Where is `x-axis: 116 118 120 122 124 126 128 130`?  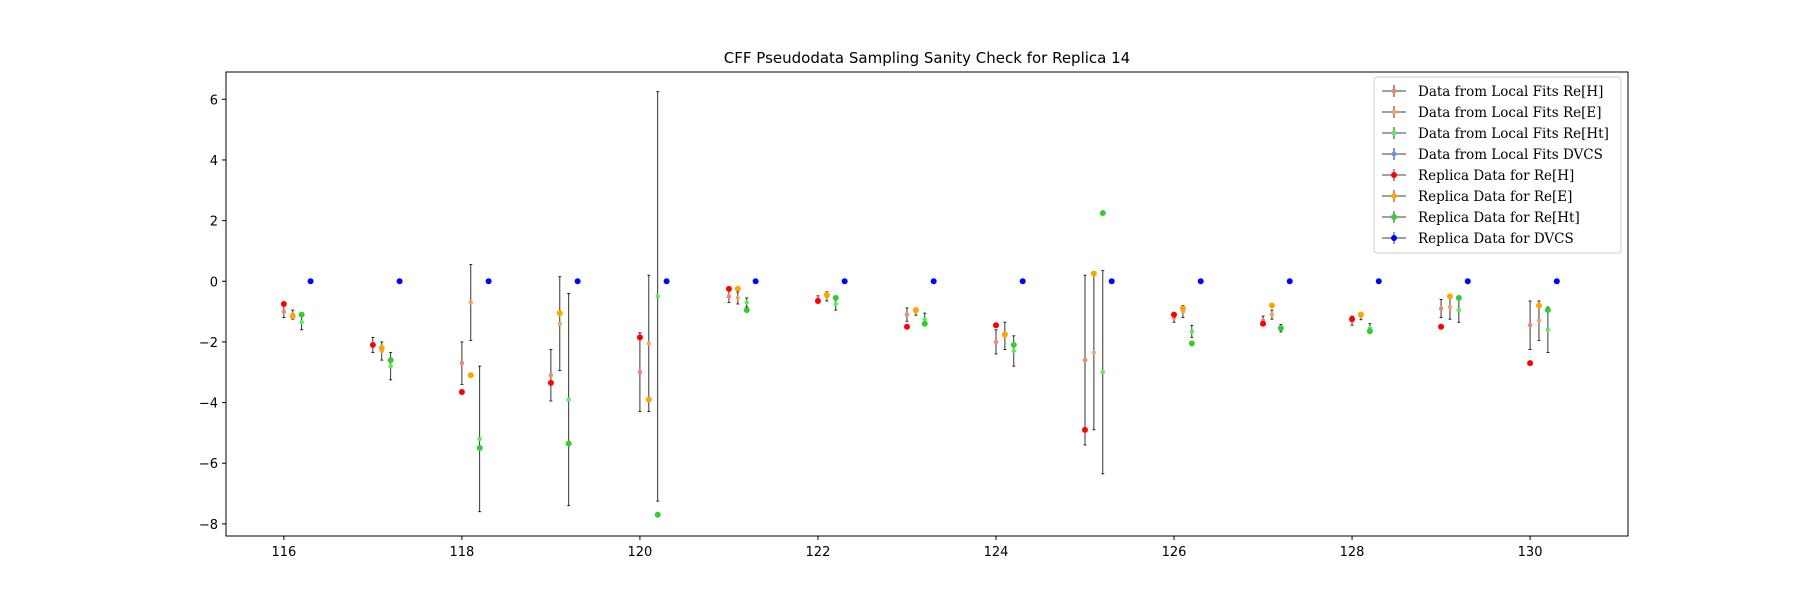 x-axis: 116 118 120 122 124 126 128 130 is located at coordinates (906, 548).